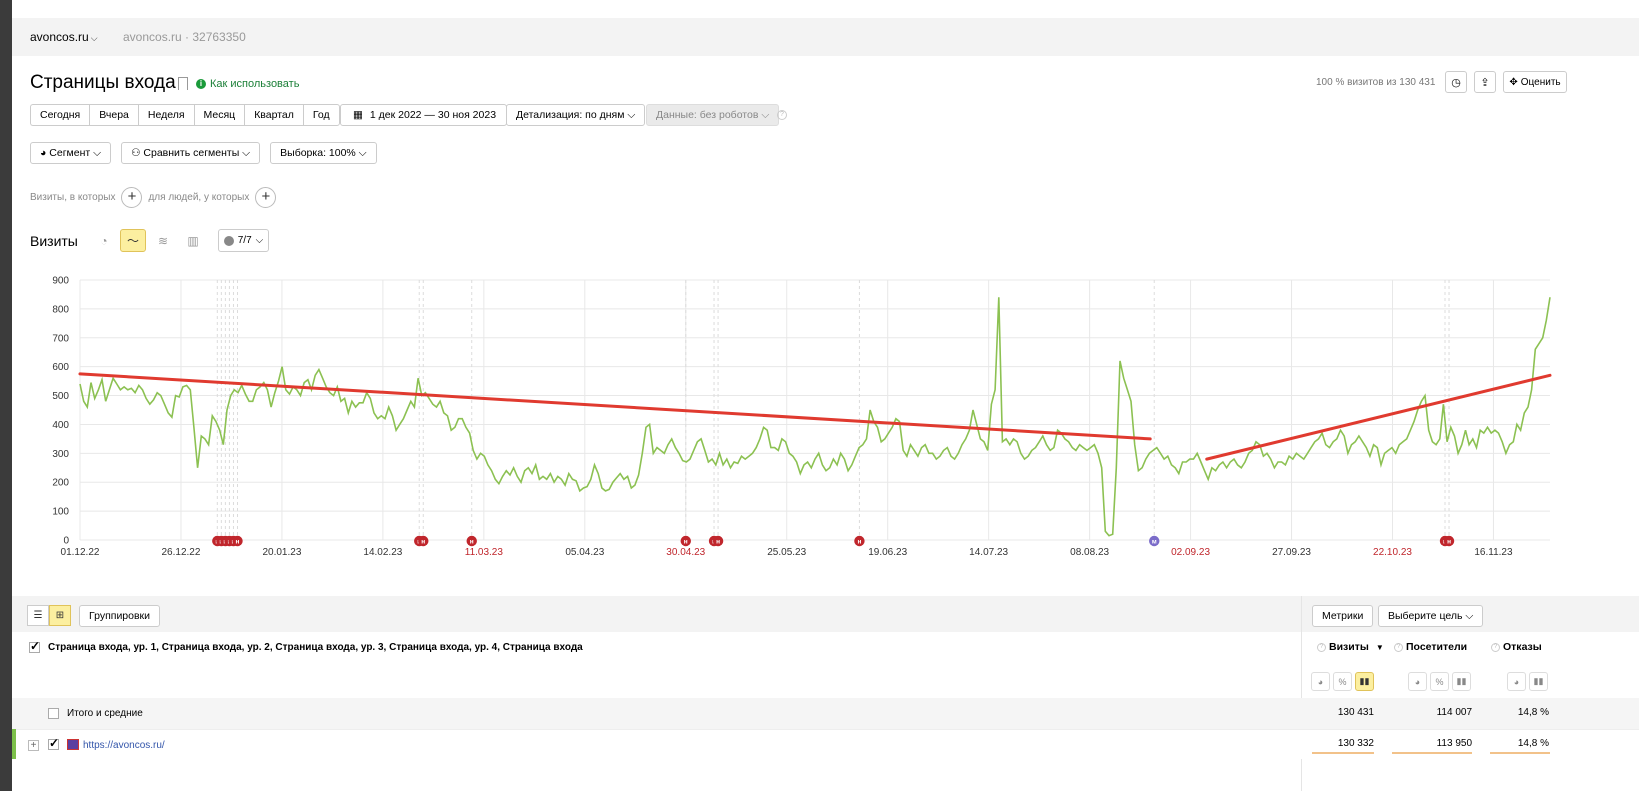  I want to click on period-today: Сегодня, so click(60, 115).